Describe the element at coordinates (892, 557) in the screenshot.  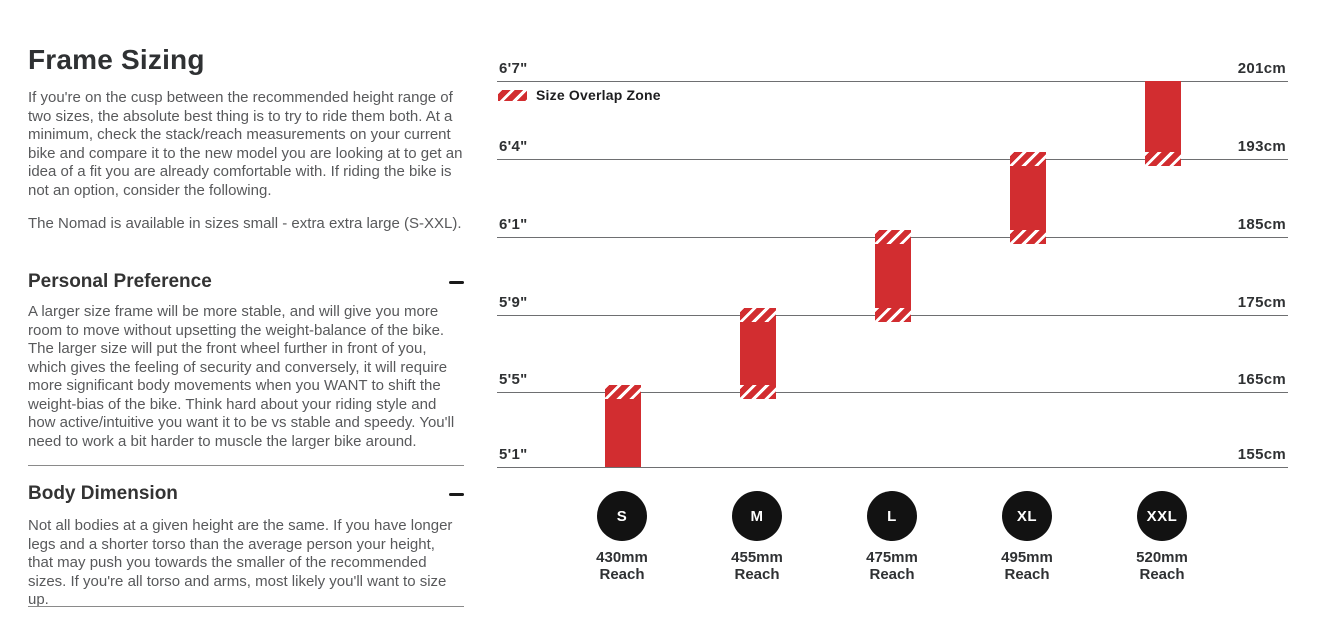
I see `reach-value: 475mm` at that location.